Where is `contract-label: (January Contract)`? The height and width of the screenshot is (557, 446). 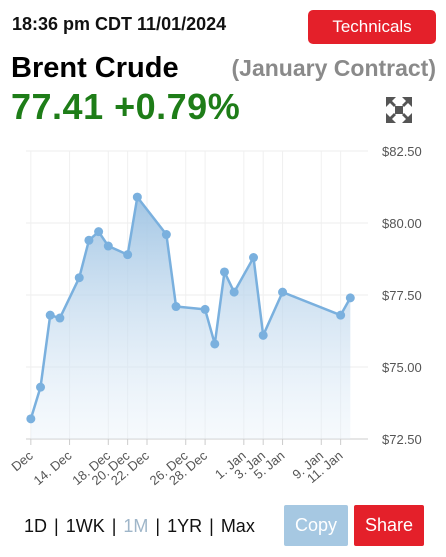 contract-label: (January Contract) is located at coordinates (333, 68).